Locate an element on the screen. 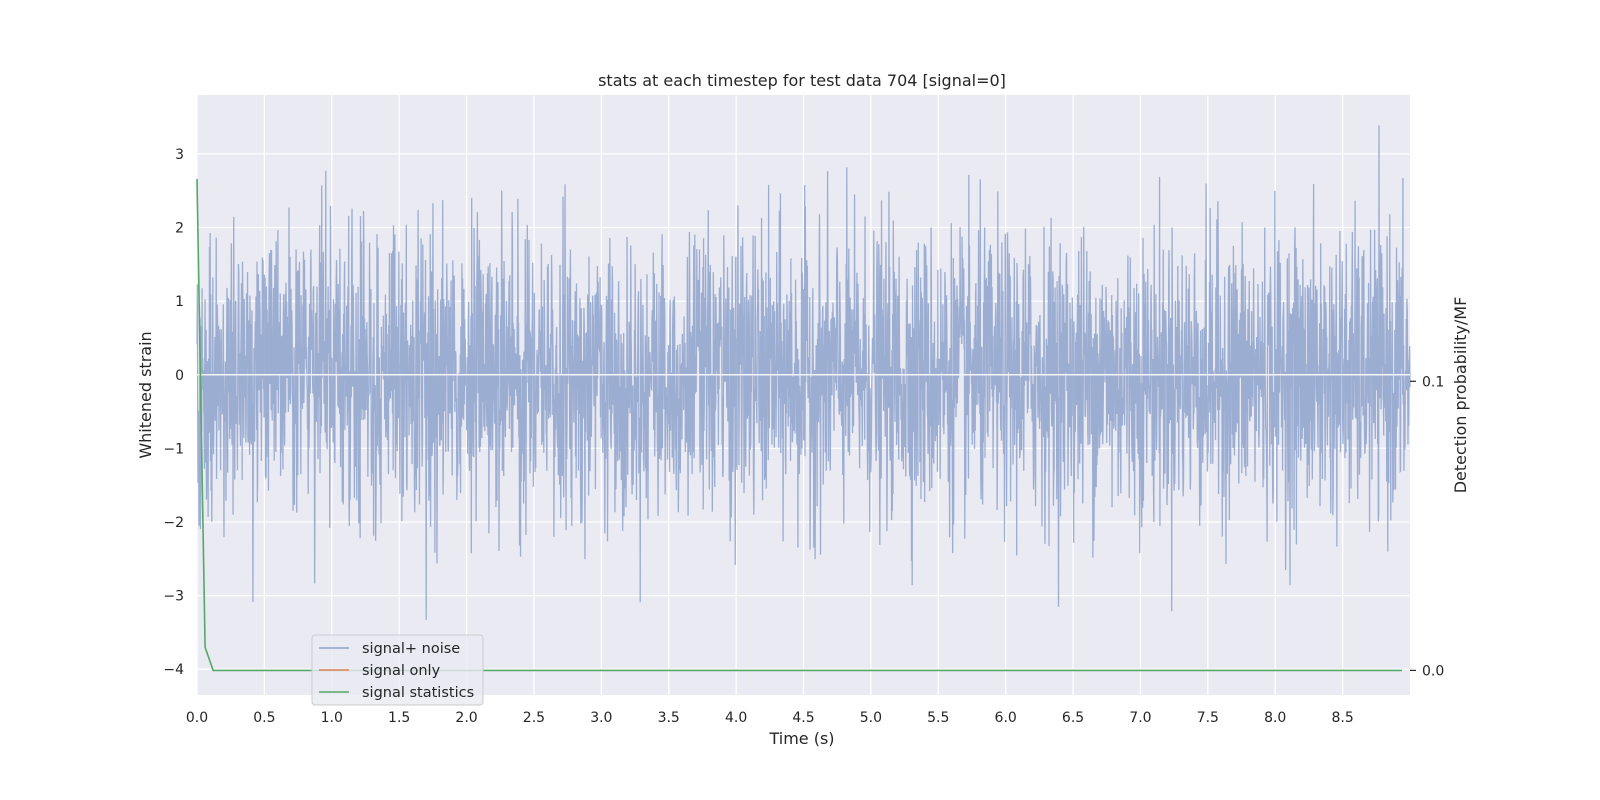 The image size is (1600, 800). x-tick-label-11: 5.5 is located at coordinates (938, 718).